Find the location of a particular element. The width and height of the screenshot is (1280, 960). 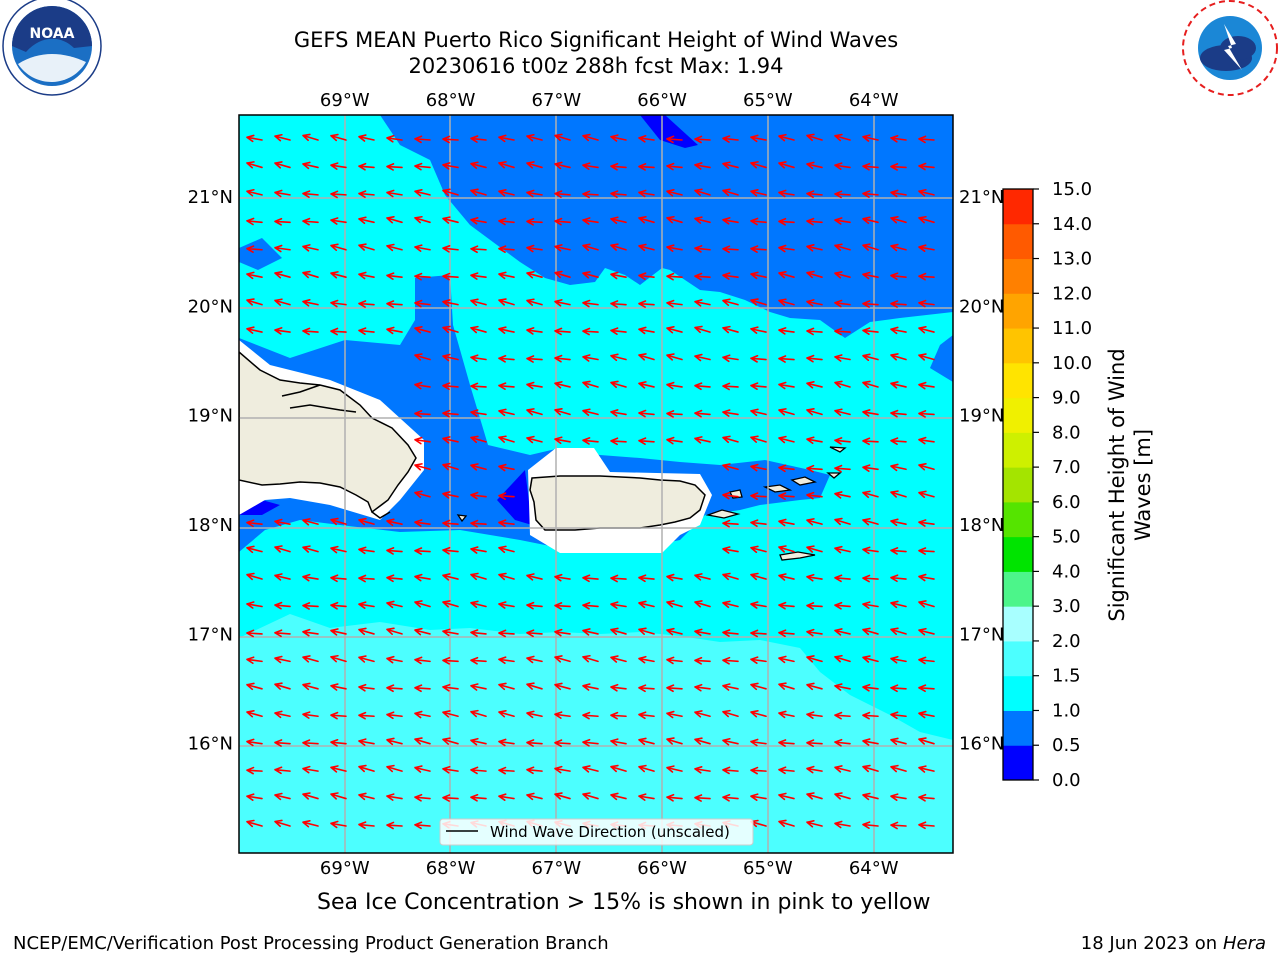

land-virgin-islands is located at coordinates (651, 503).